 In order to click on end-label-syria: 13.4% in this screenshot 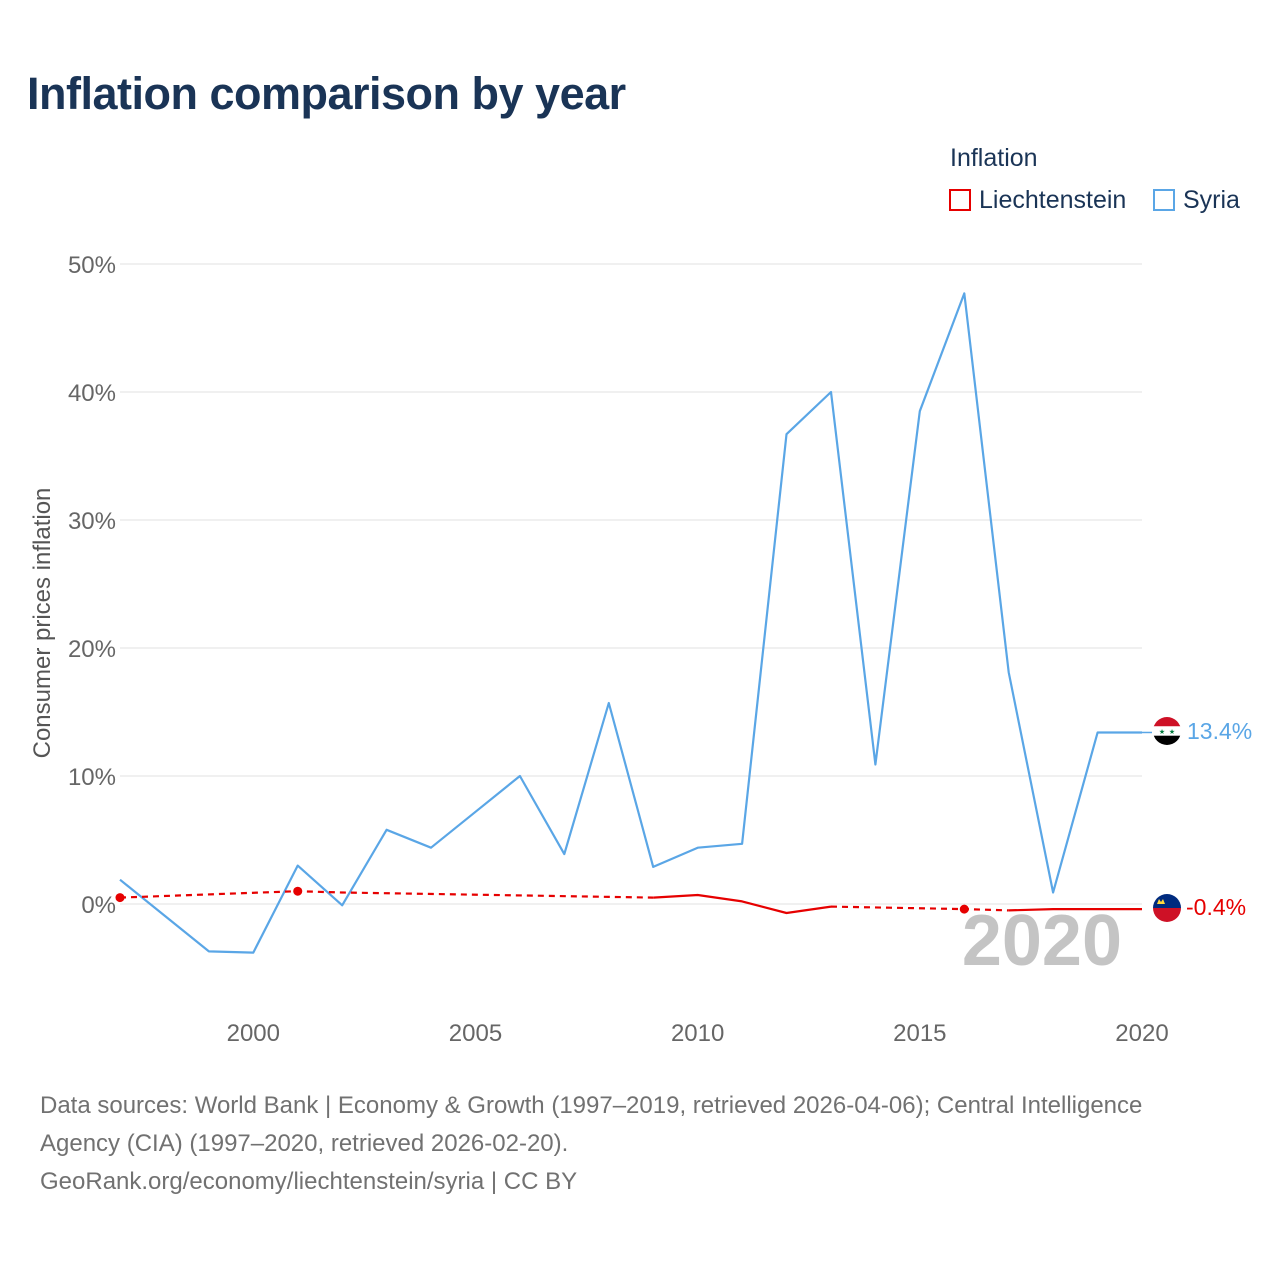, I will do `click(1219, 731)`.